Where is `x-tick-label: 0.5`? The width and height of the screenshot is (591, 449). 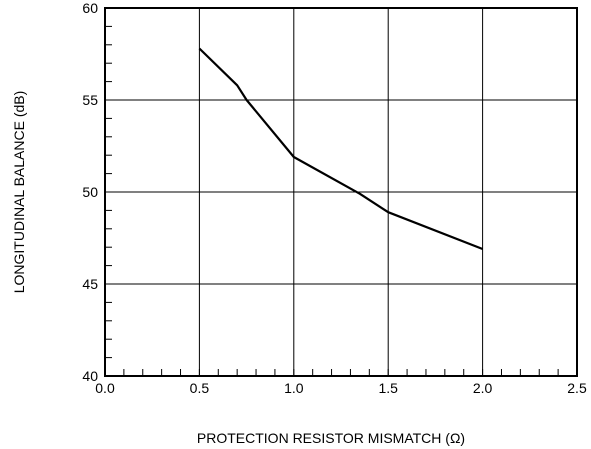 x-tick-label: 0.5 is located at coordinates (200, 388).